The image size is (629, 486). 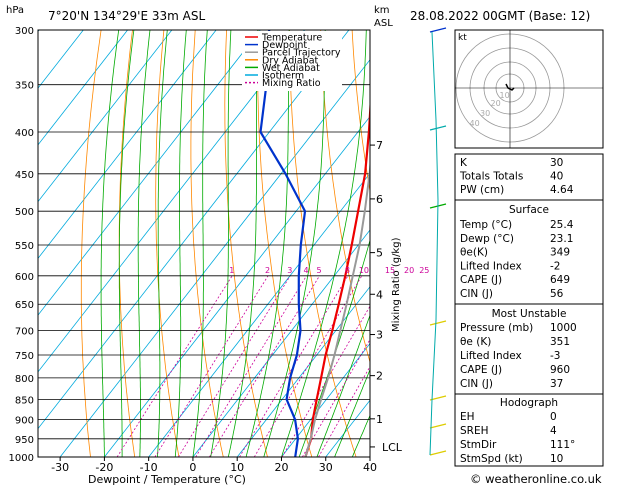 I want to click on legend-label: Wet Adiabat, so click(x=291, y=68).